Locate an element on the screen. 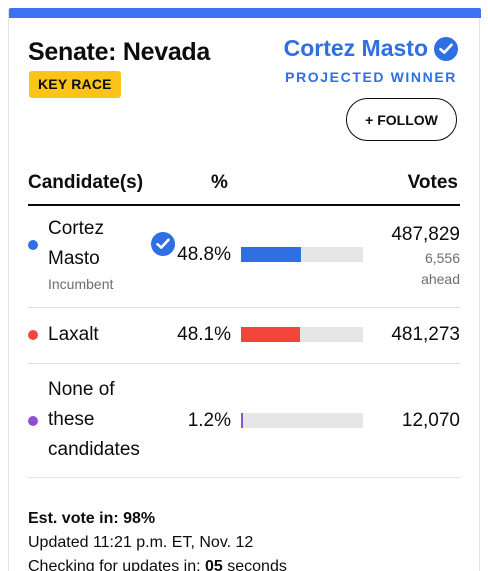 The width and height of the screenshot is (488, 571). last-updated: Updated 11:21 p.m. ET, Nov. 12 is located at coordinates (141, 542).